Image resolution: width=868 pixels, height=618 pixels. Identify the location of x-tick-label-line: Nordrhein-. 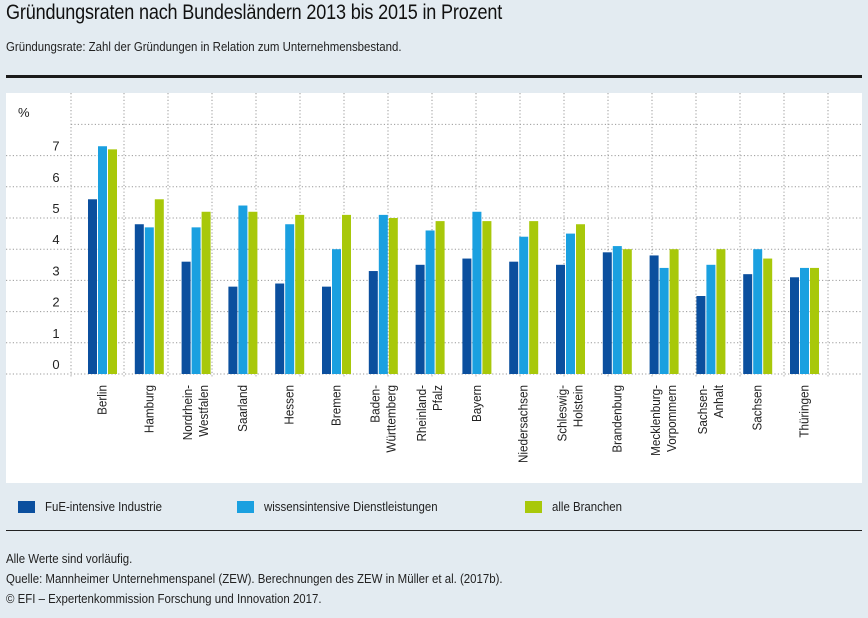
(188, 412).